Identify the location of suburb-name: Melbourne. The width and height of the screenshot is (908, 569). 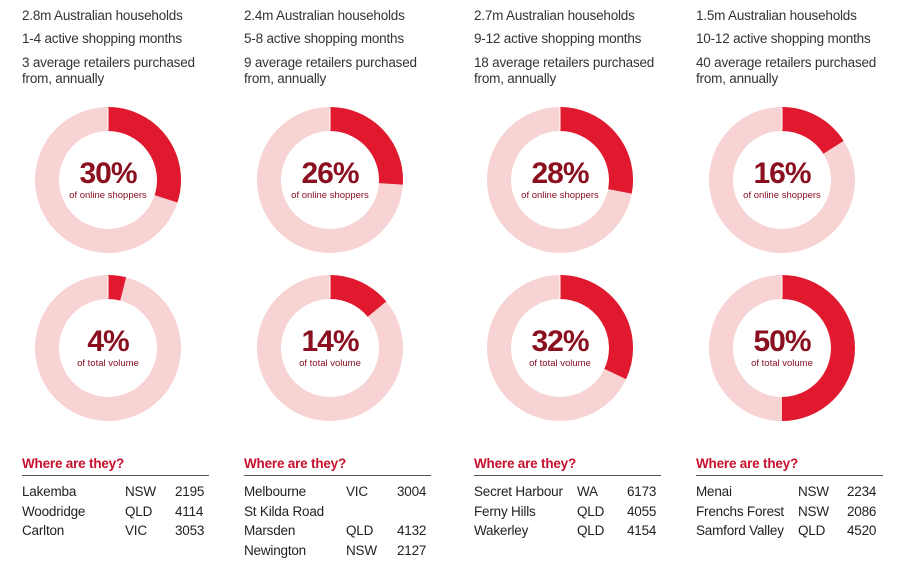
(275, 491).